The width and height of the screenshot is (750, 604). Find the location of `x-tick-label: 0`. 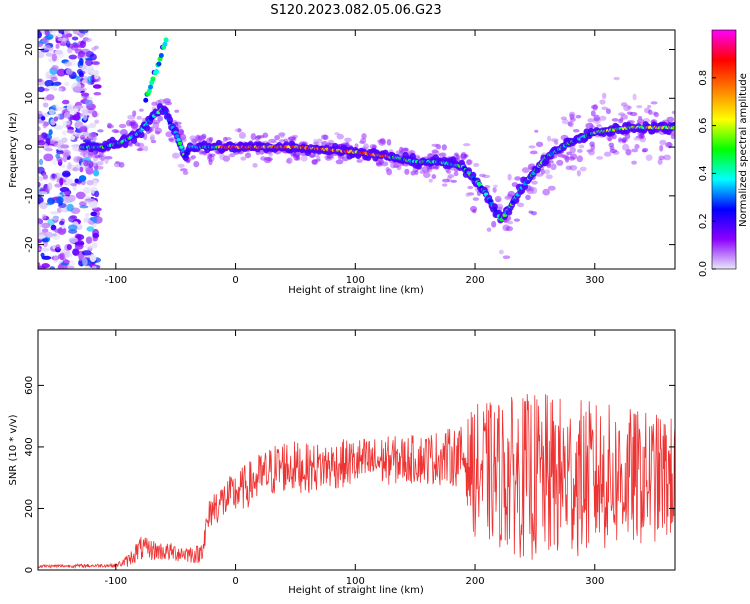

x-tick-label: 0 is located at coordinates (235, 581).